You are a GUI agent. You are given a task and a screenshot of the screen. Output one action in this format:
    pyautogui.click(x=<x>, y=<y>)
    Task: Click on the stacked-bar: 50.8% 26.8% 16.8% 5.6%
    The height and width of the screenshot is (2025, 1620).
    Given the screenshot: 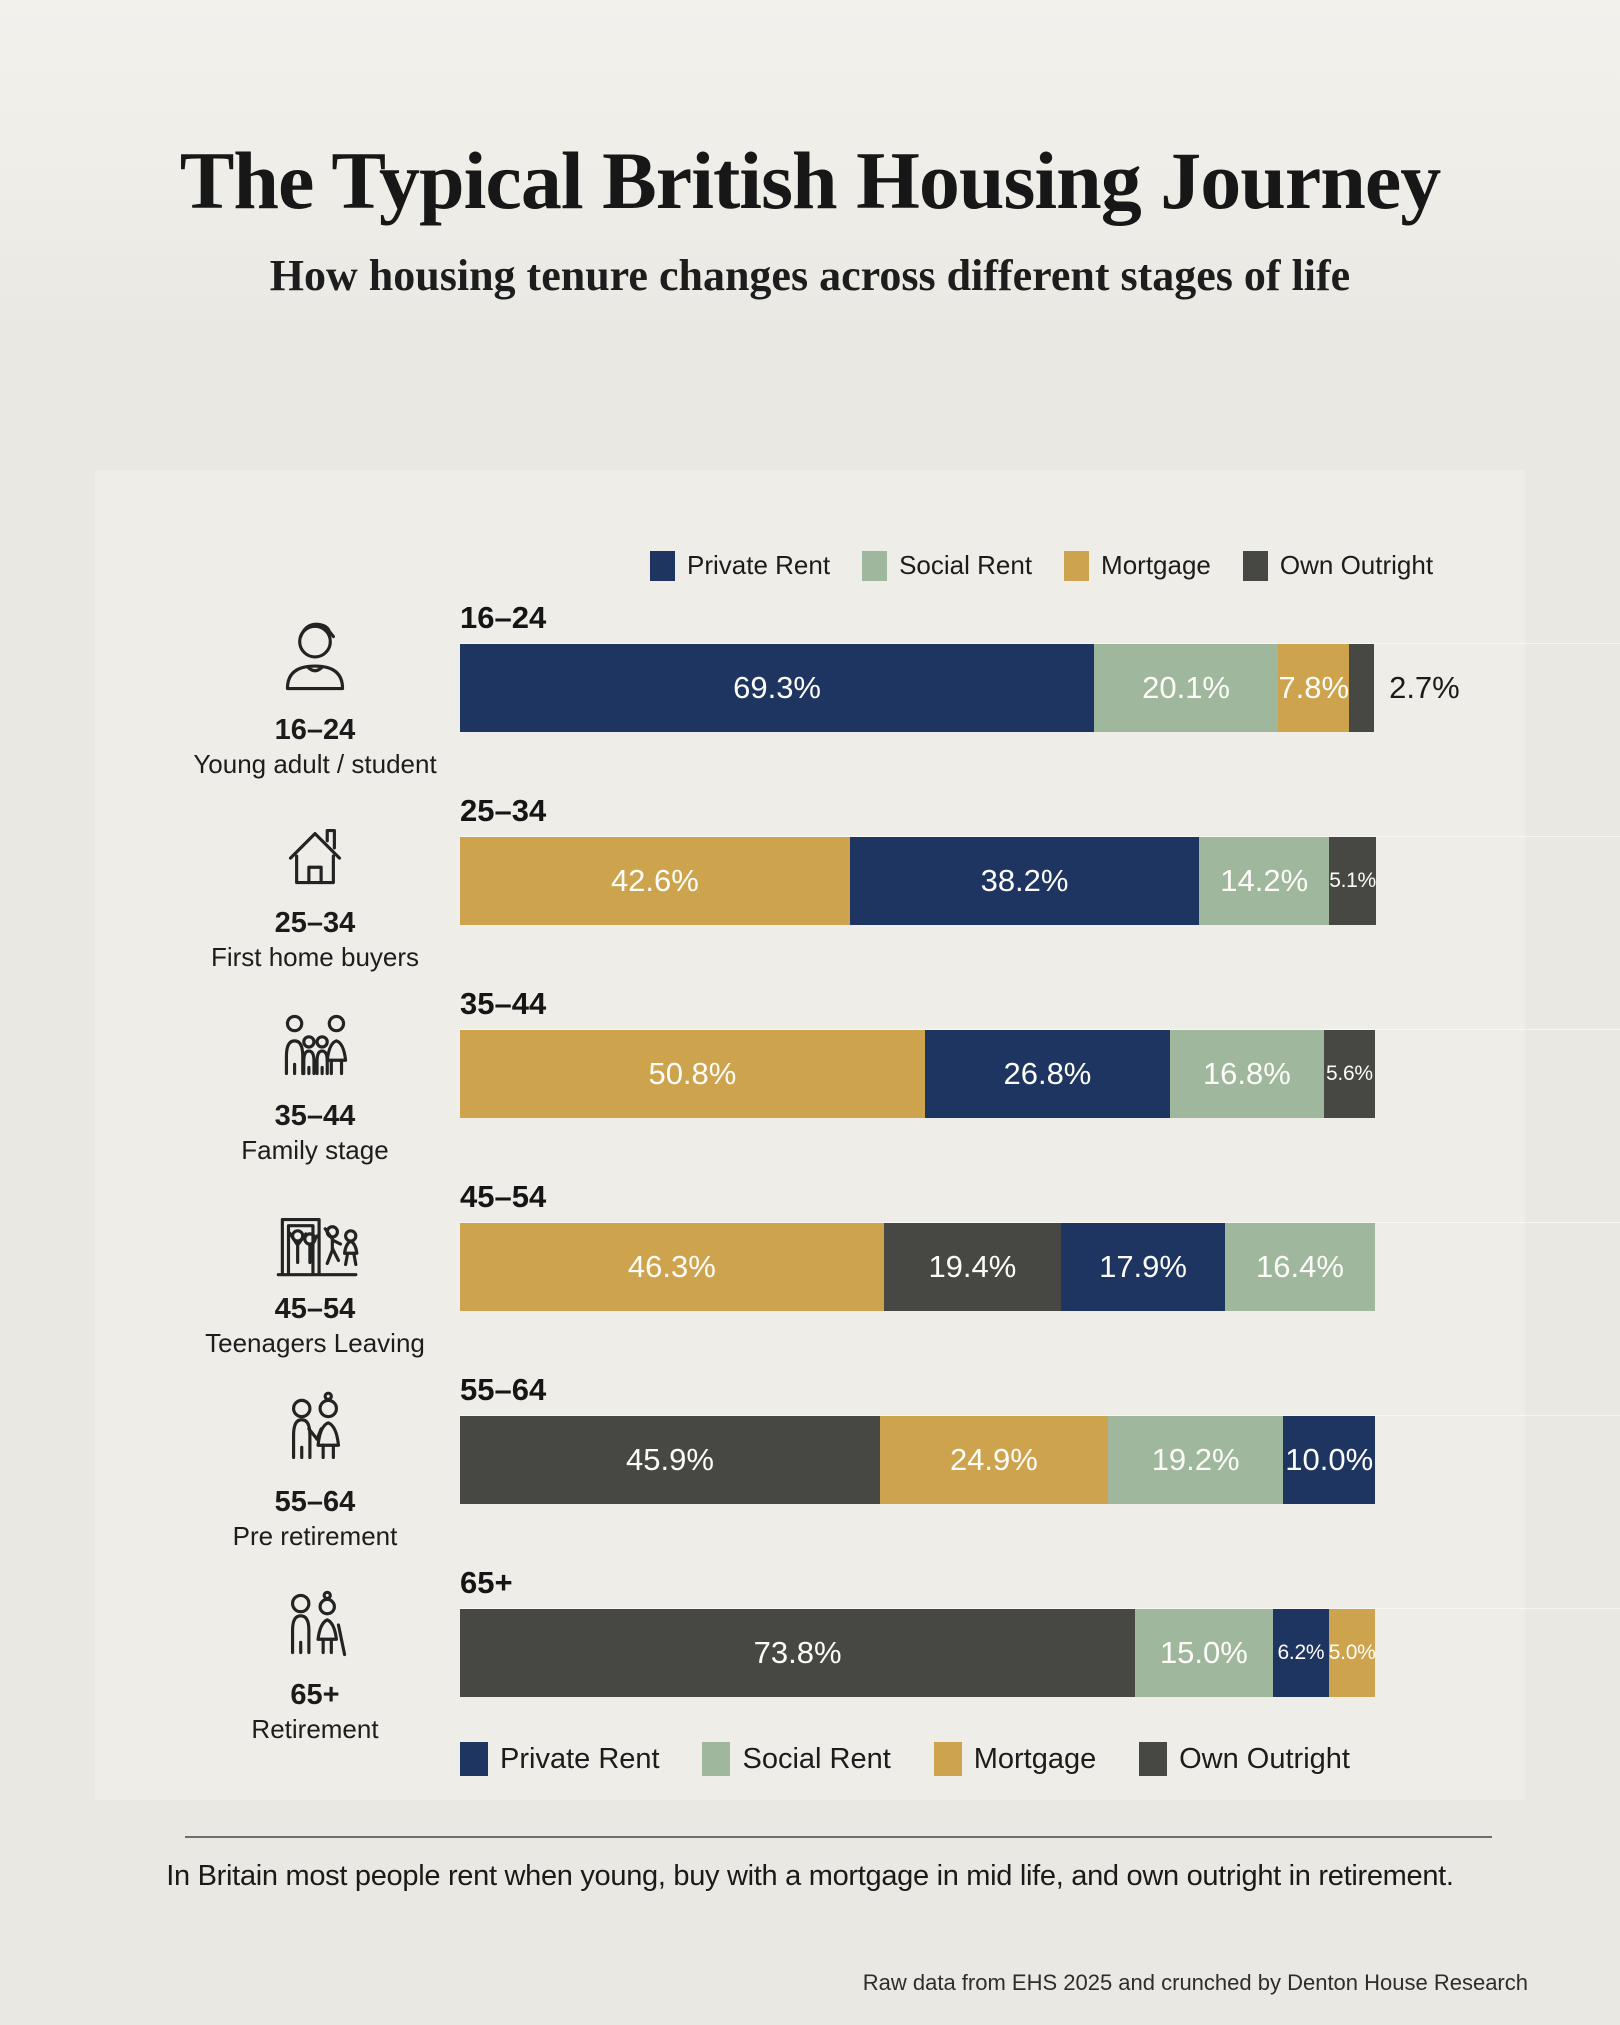 What is the action you would take?
    pyautogui.click(x=1040, y=1074)
    